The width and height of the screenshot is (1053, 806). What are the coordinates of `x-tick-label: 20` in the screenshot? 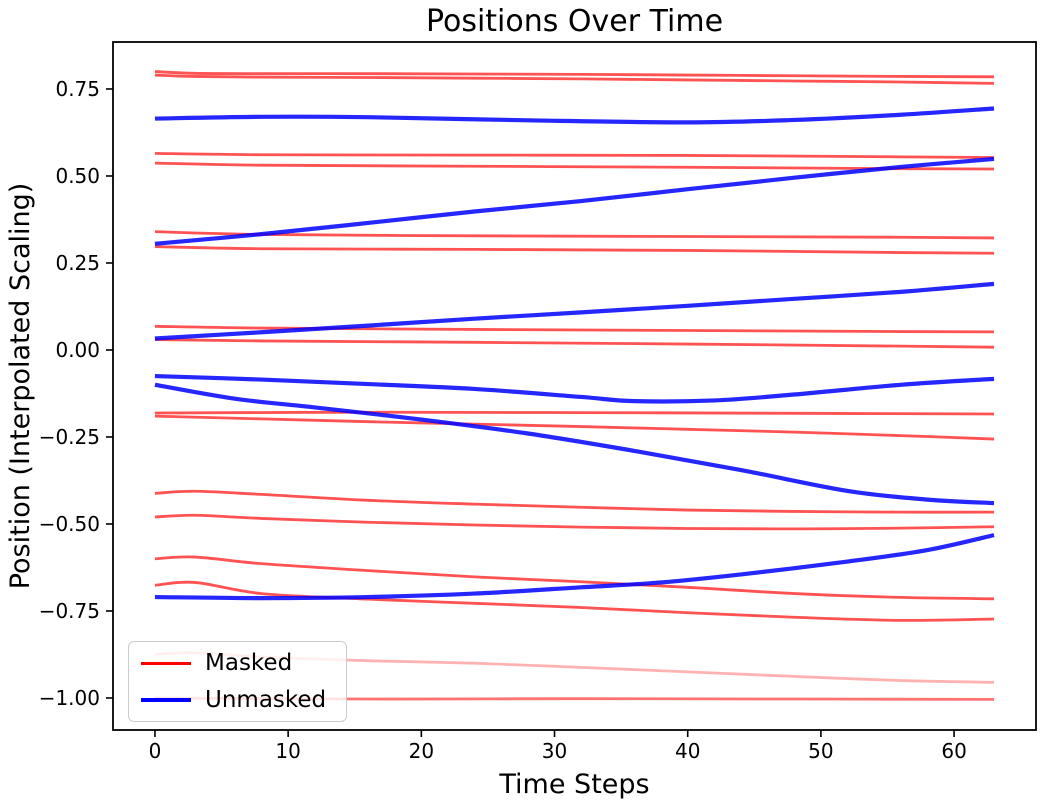 It's located at (421, 751).